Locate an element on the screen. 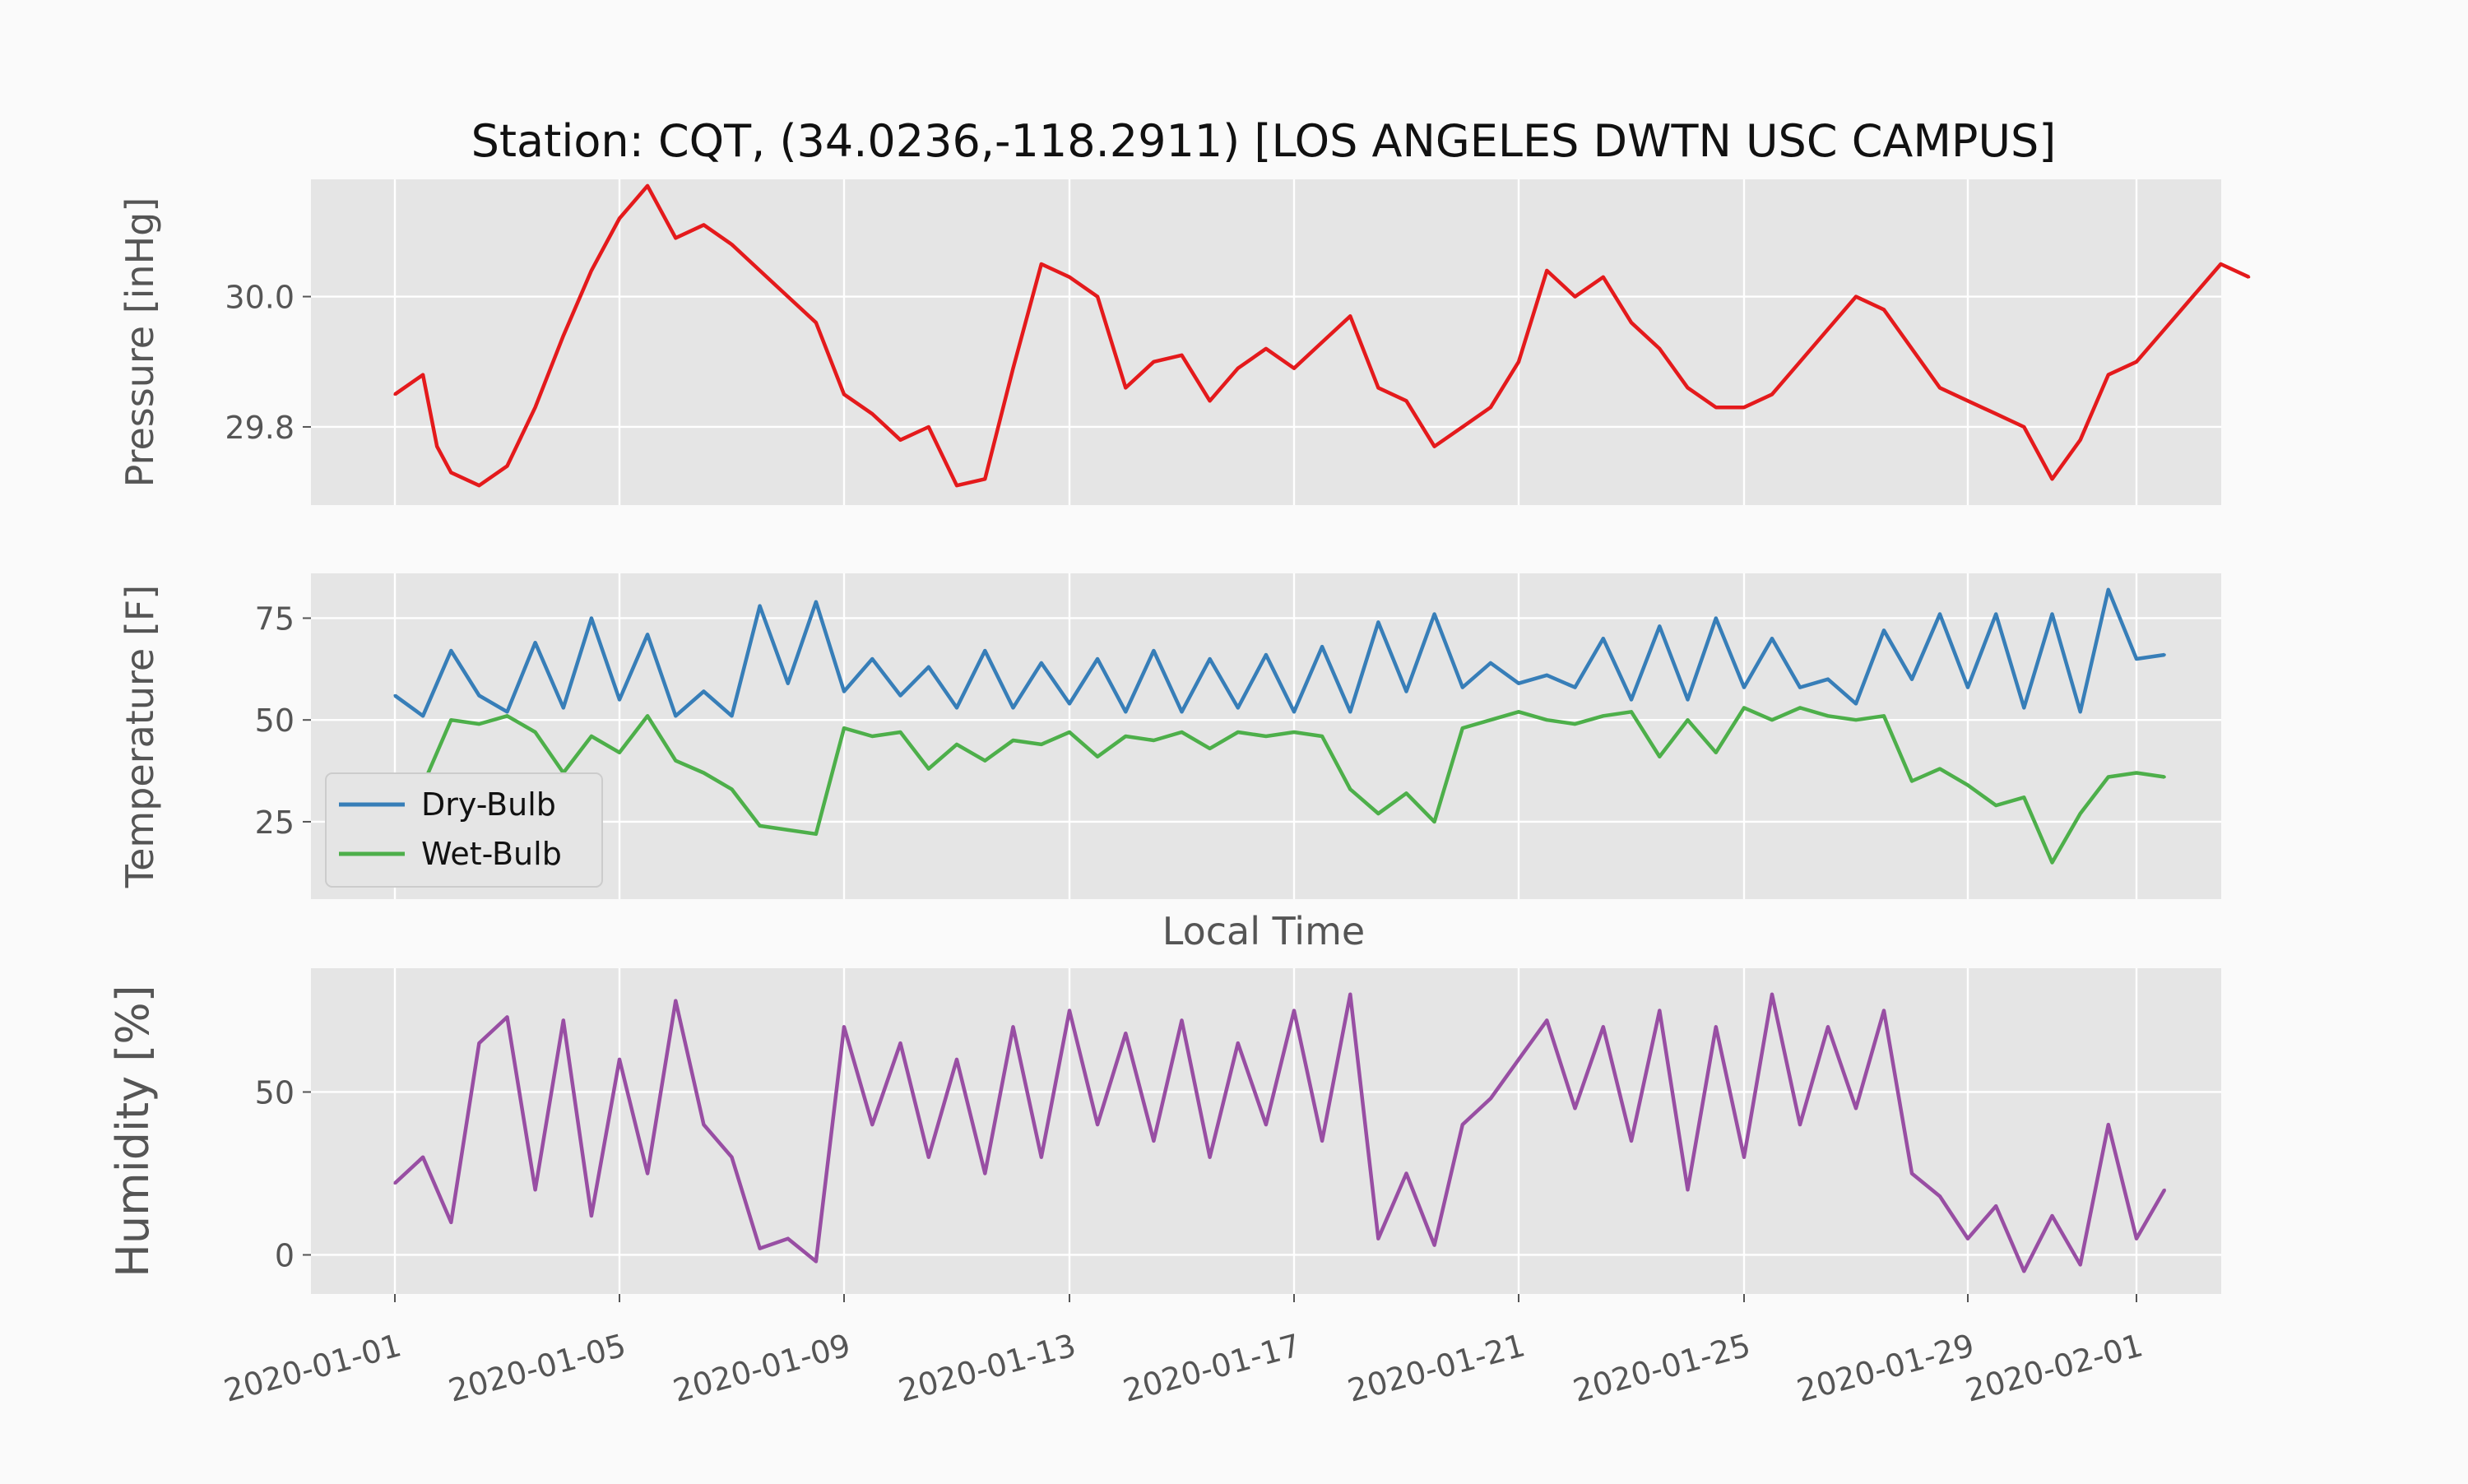  y-tick-label: 50 is located at coordinates (275, 1092).